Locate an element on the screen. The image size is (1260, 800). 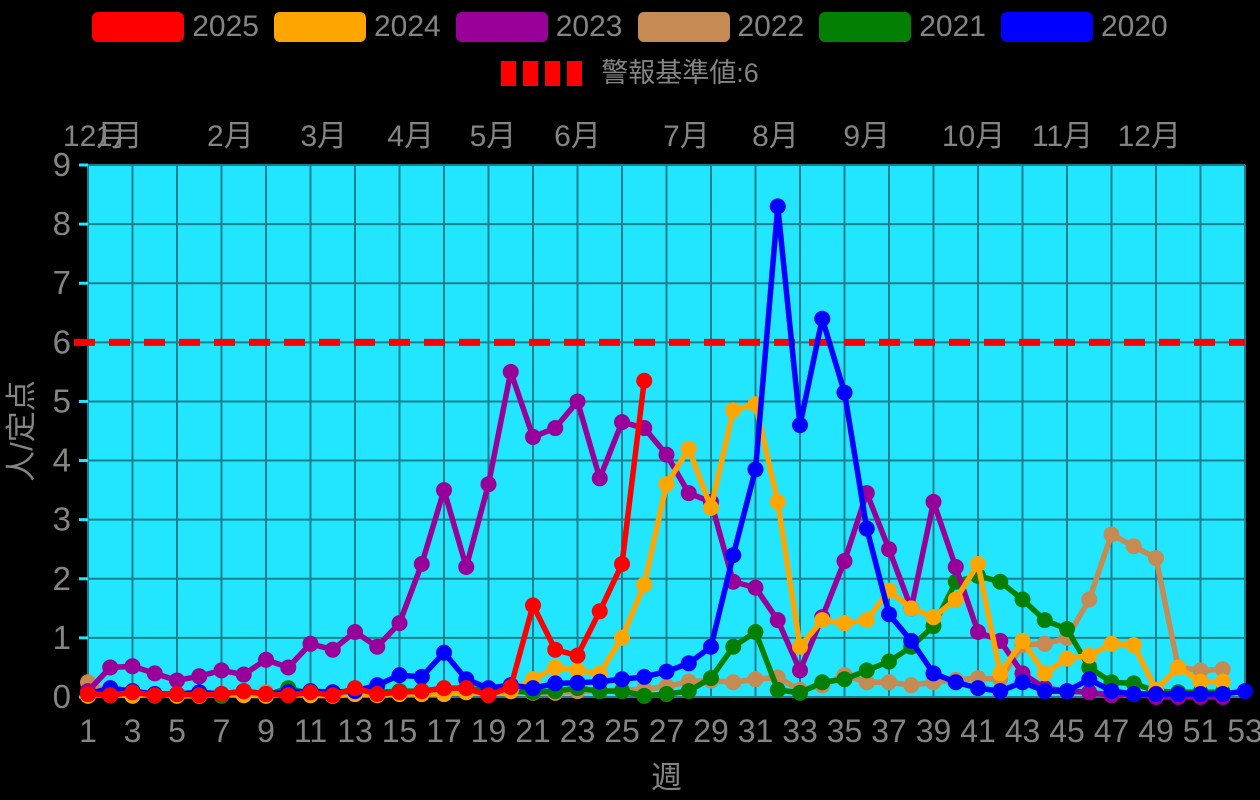
y-axis-title: 人/定点 is located at coordinates (21, 431).